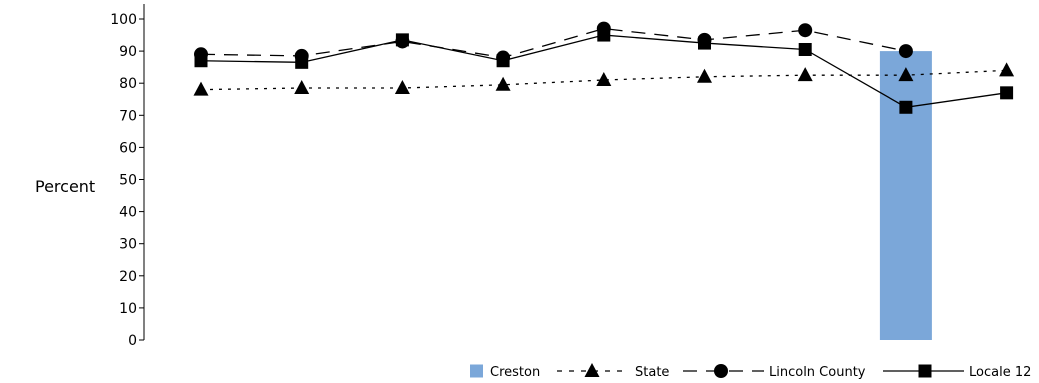  I want to click on y-tick-label: 90, so click(128, 52).